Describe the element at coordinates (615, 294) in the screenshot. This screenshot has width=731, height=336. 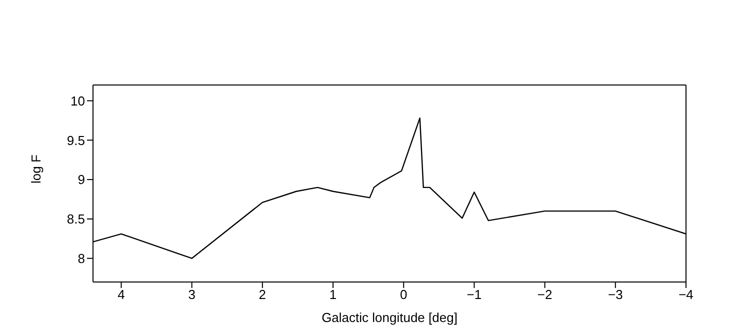
I see `x-tick-label: −3` at that location.